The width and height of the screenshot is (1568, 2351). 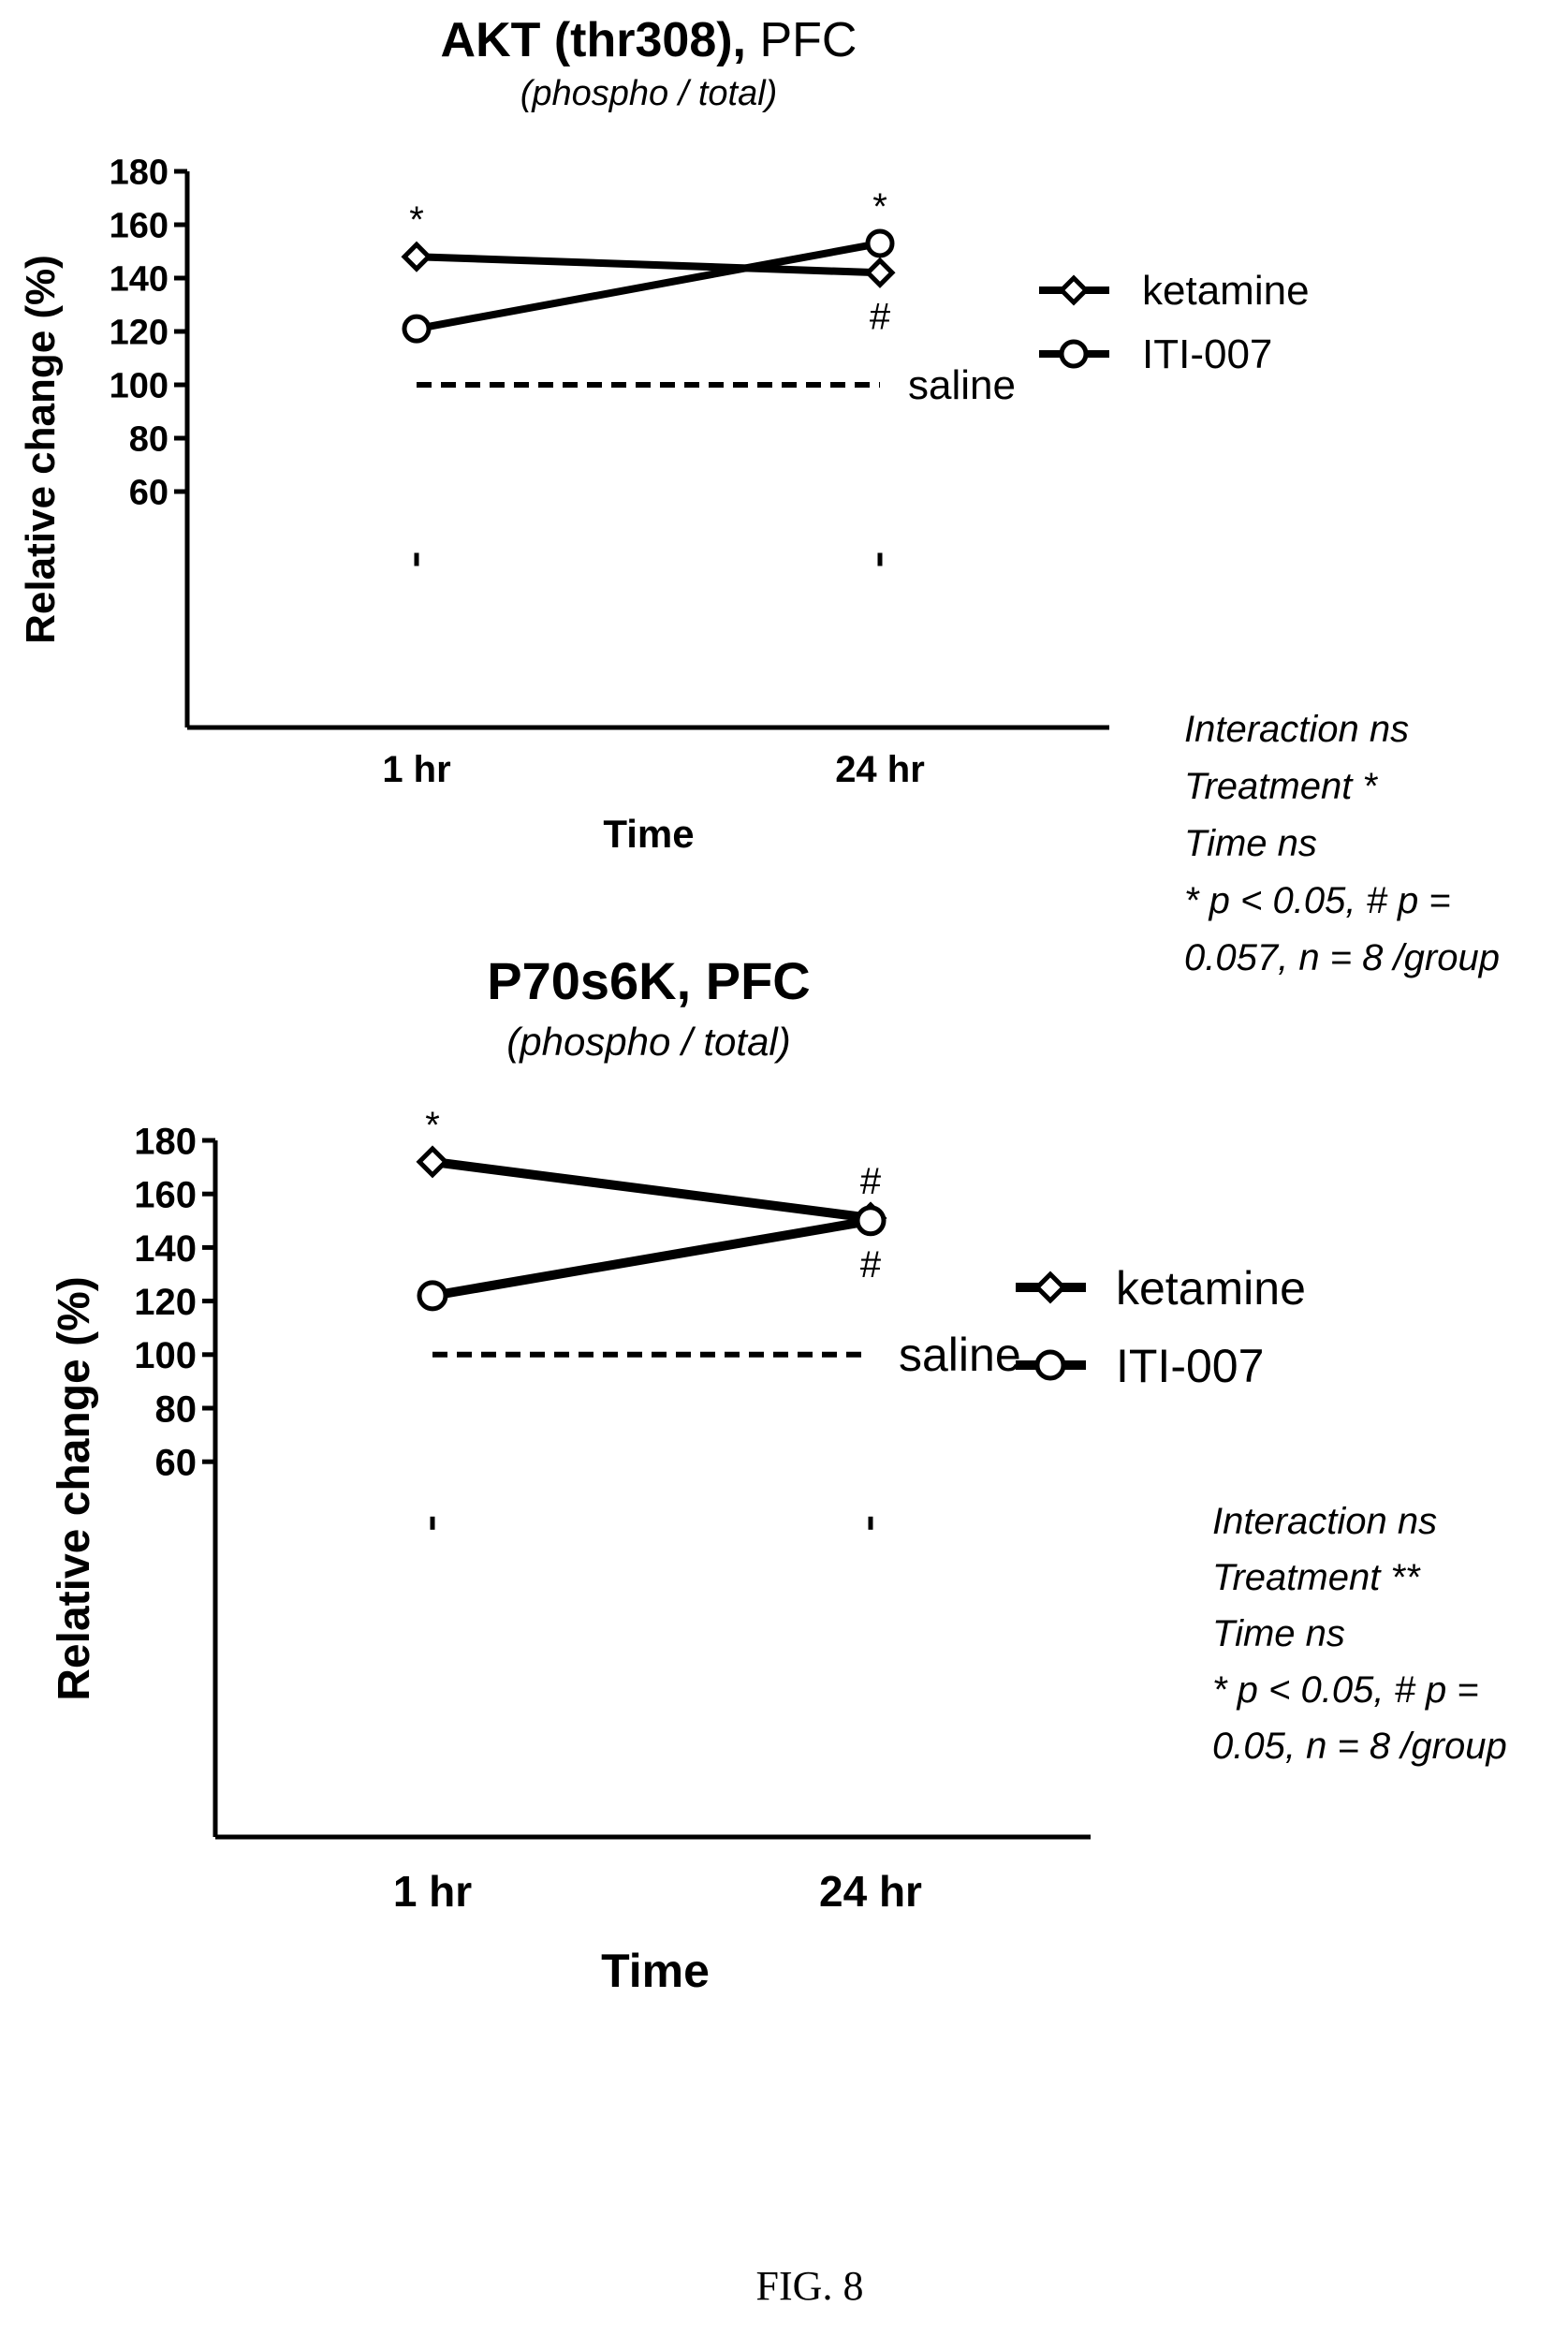 I want to click on chart-title-bold: AKT (thr308),, so click(x=594, y=40).